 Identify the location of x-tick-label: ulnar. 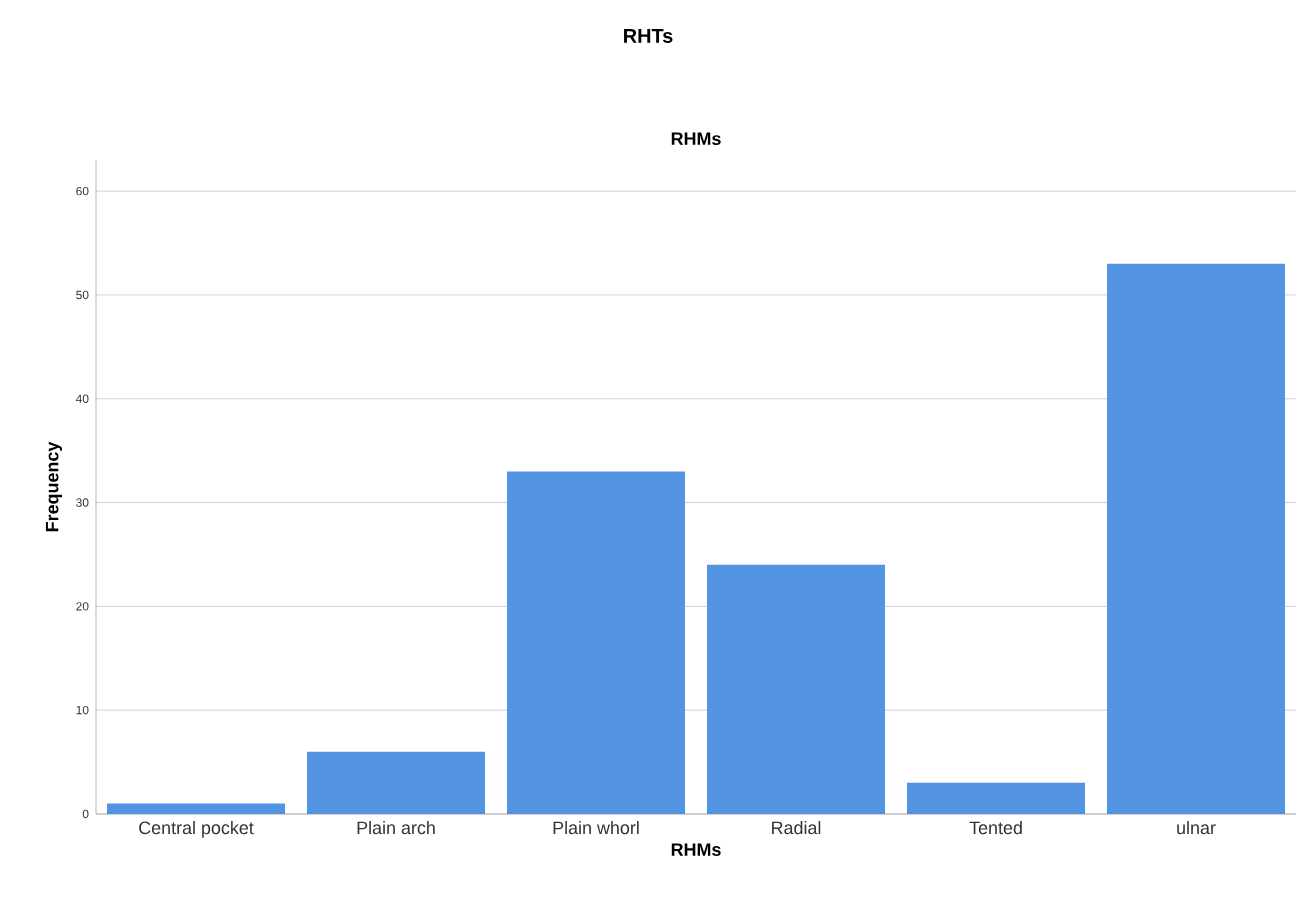
(1196, 828).